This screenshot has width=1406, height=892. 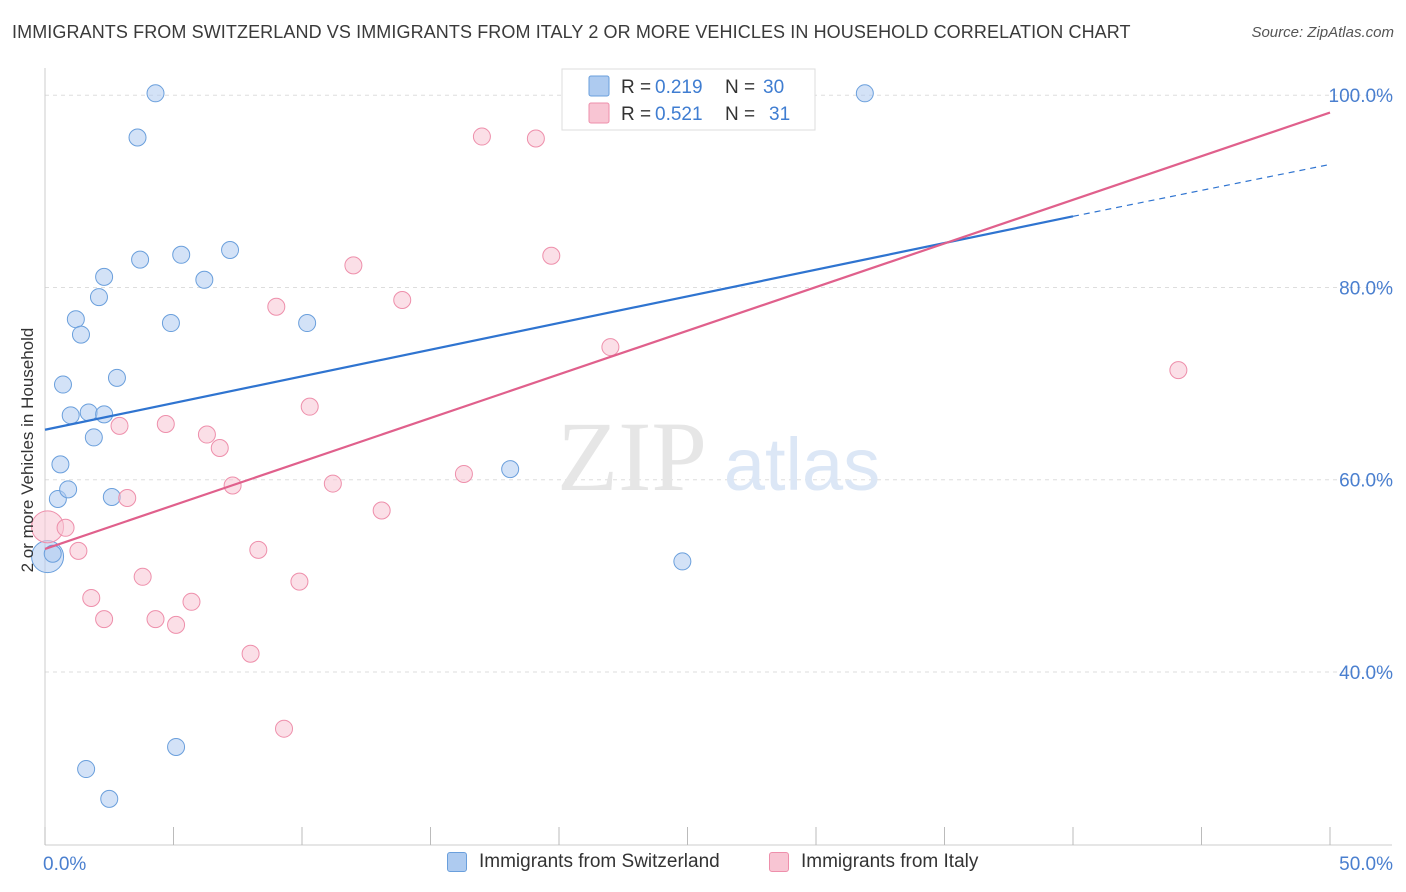 I want to click on y-tick-label: 100.0%, so click(x=1361, y=96).